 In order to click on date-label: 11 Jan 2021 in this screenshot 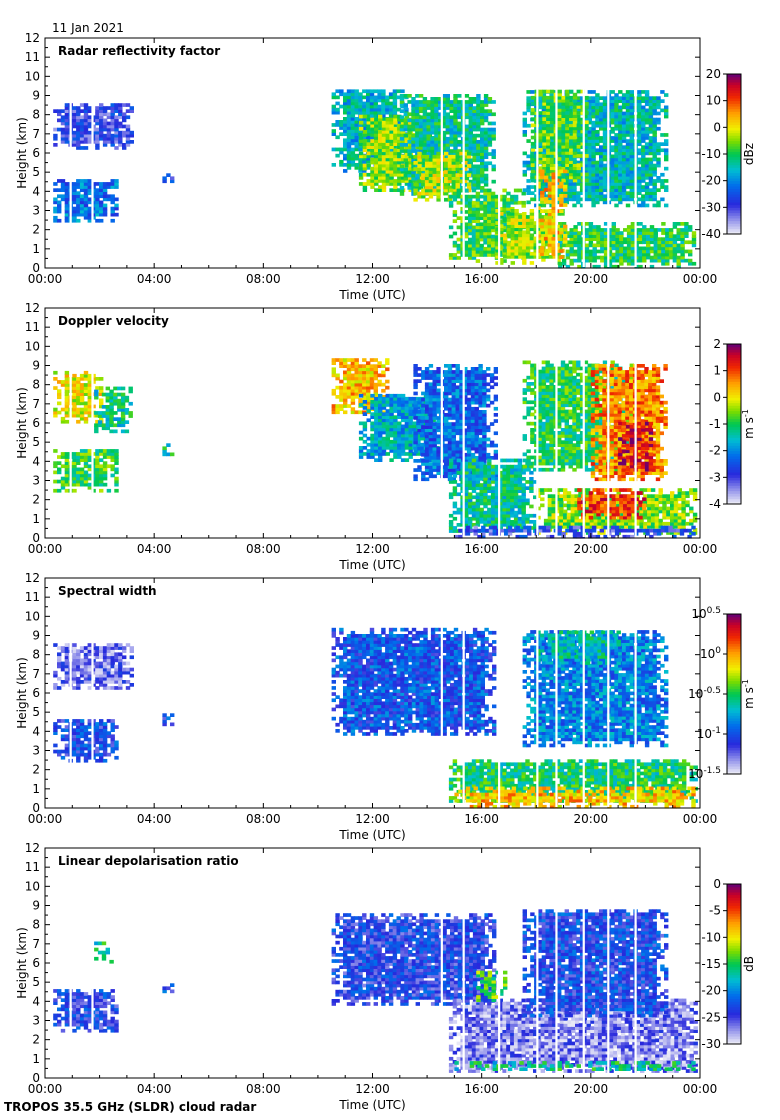, I will do `click(88, 28)`.